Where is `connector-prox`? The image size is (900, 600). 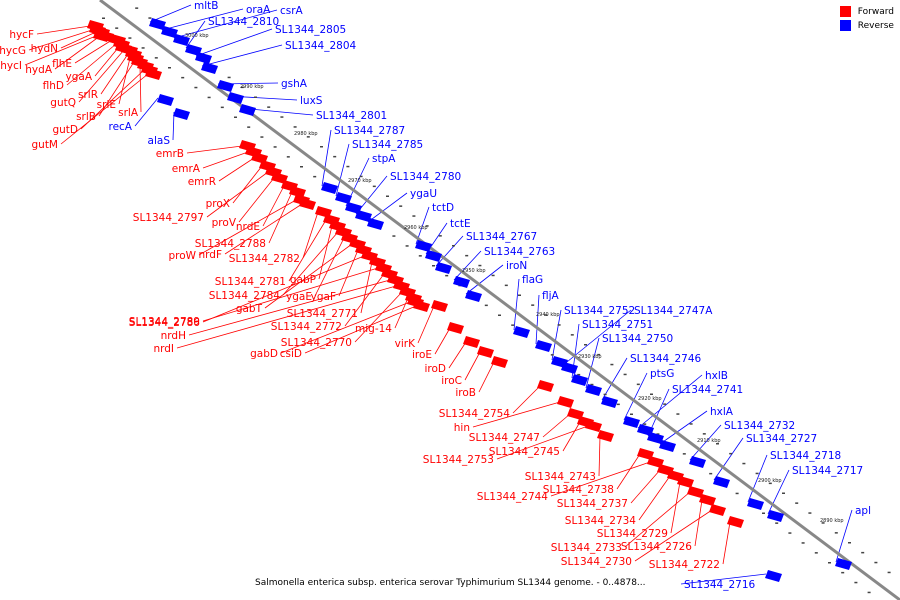 connector-prox is located at coordinates (247, 184).